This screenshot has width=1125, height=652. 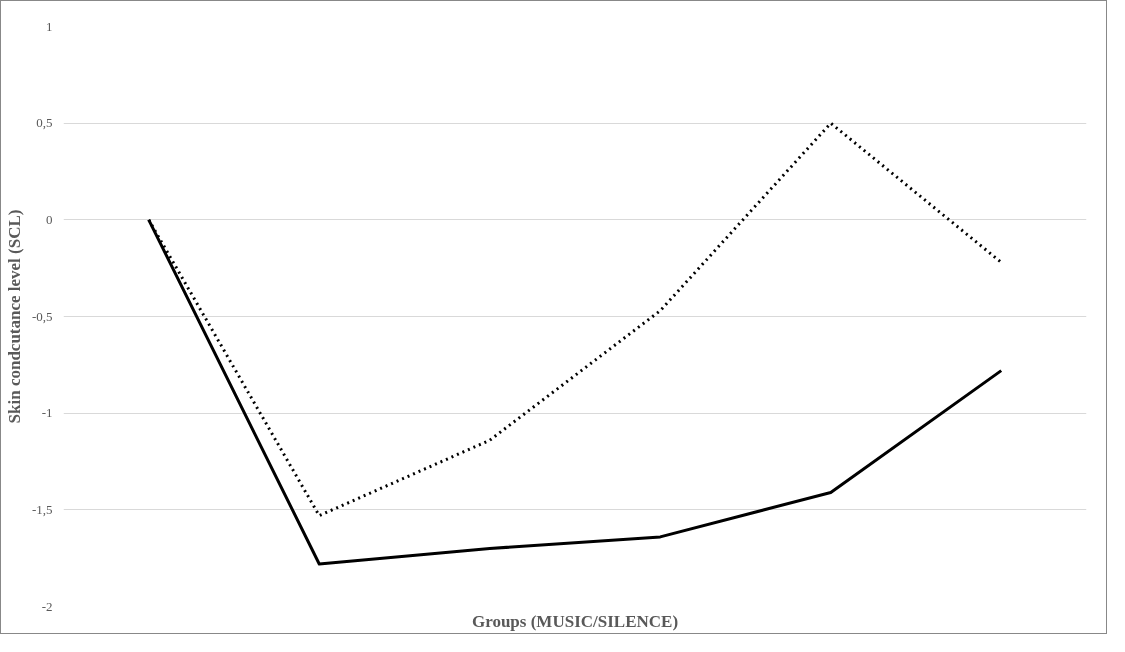 I want to click on y-tick-label: 0,5, so click(x=44, y=123).